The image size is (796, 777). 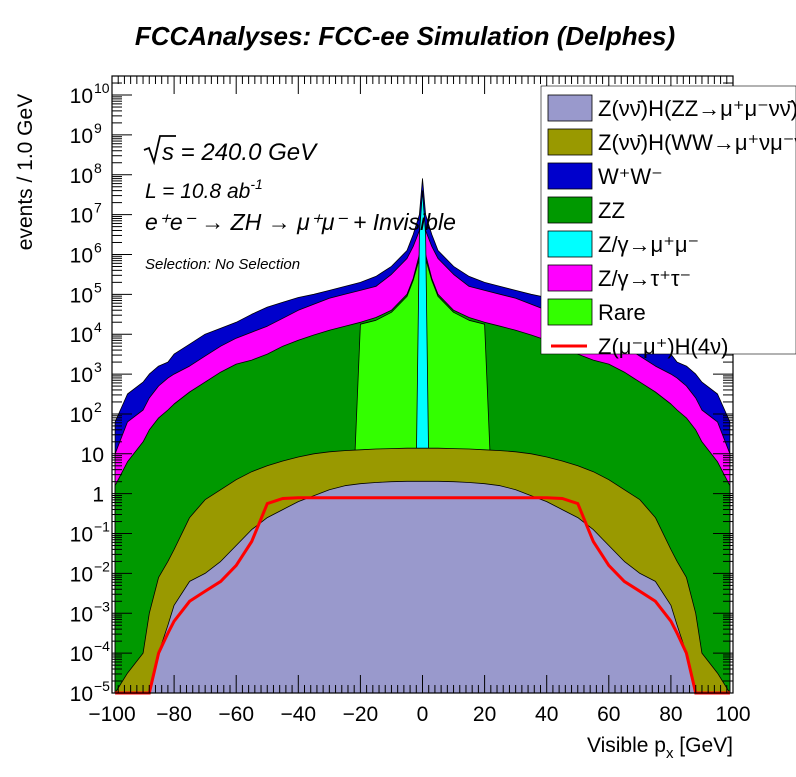 I want to click on annotation-lumi: L = 10.8 ab-1, so click(x=204, y=189).